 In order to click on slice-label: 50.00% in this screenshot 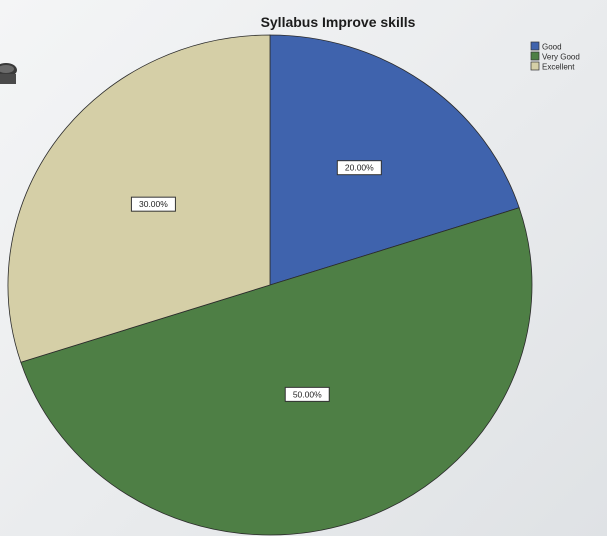, I will do `click(307, 394)`.